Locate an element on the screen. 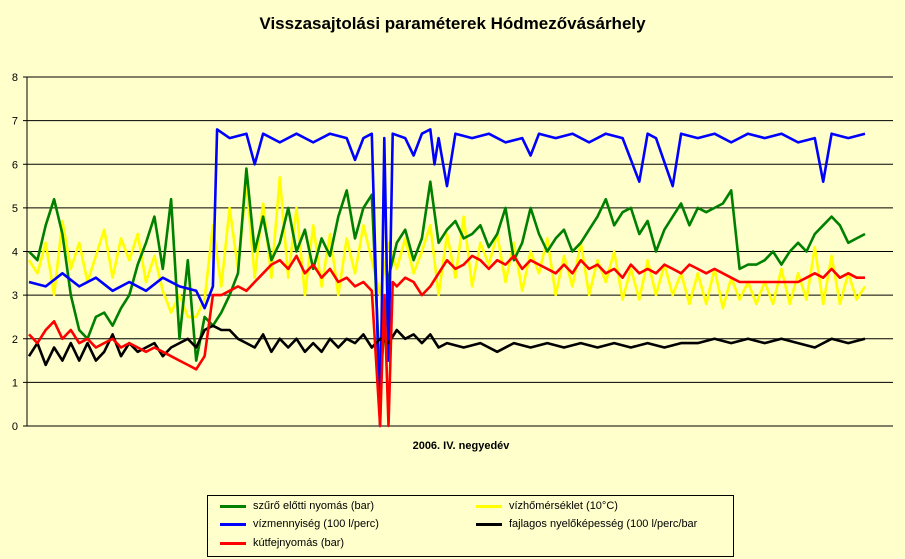 This screenshot has height=559, width=905. x-axis-label: 2006. IV. negyedév is located at coordinates (461, 446).